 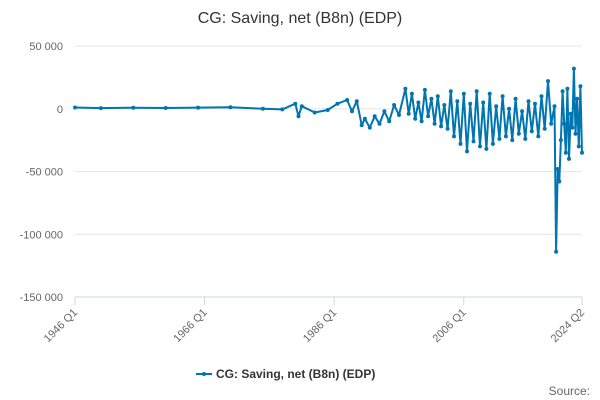 I want to click on x-tick-label: 1946 Q1, so click(x=61, y=326).